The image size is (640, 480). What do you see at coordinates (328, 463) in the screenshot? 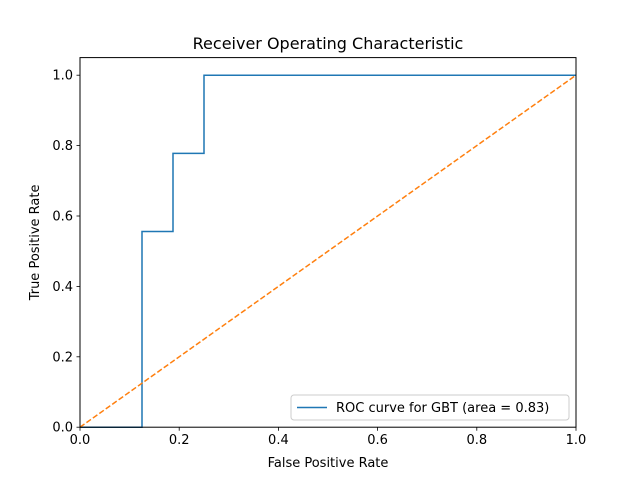
I see `x-axis-label: False Positive Rate` at bounding box center [328, 463].